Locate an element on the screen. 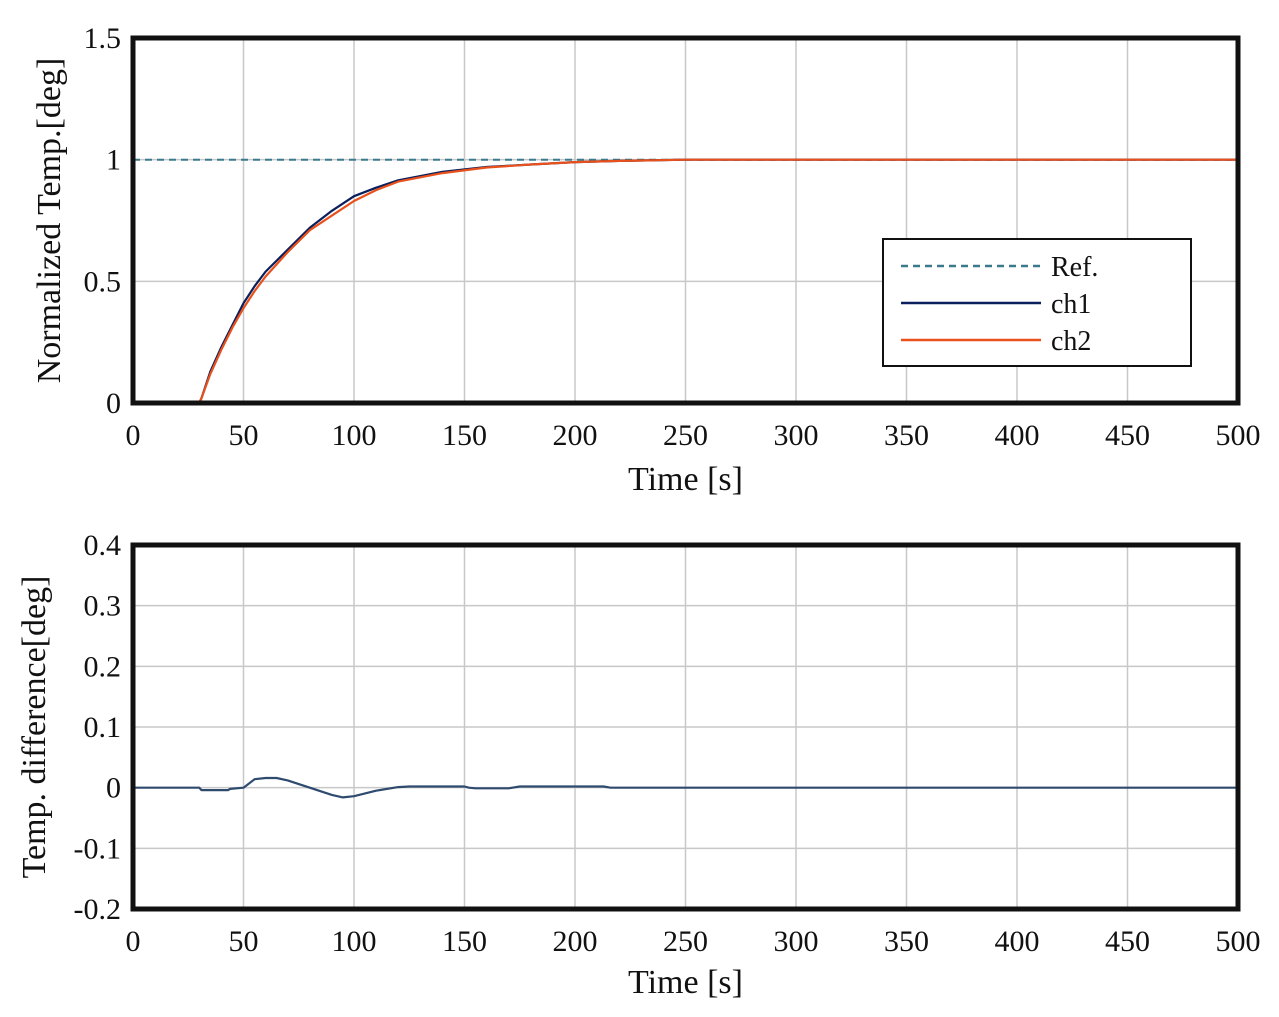 The image size is (1279, 1017). y-axis-label: Normalized Temp.[deg] is located at coordinates (49, 221).